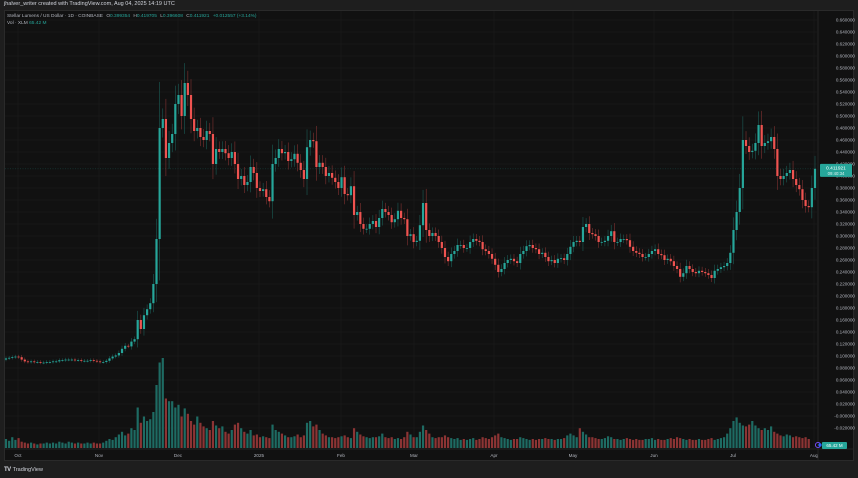  What do you see at coordinates (846, 80) in the screenshot?
I see `price-axis-label: 0.560000` at bounding box center [846, 80].